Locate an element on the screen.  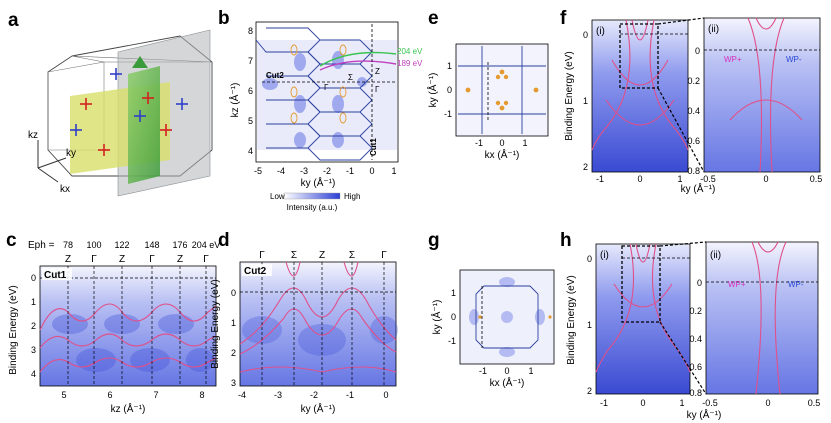
e-bz-lines is located at coordinates (502, 90).